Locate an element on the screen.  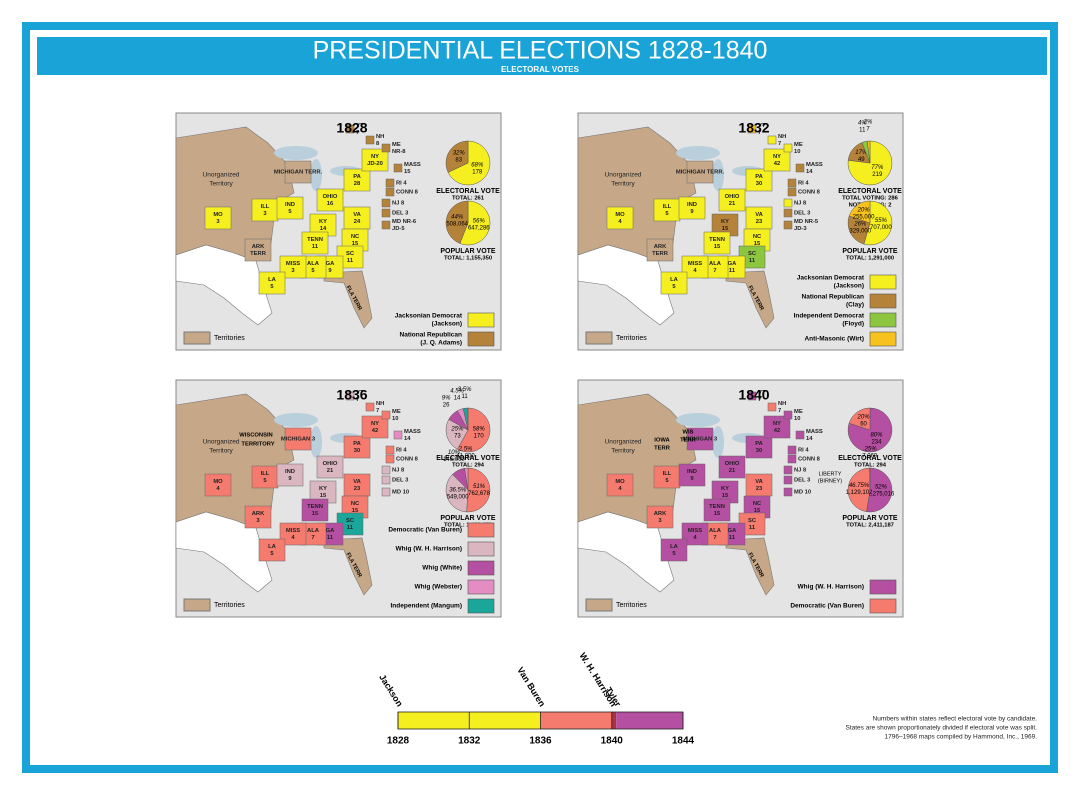
state-label: NJ 8 is located at coordinates (398, 471).